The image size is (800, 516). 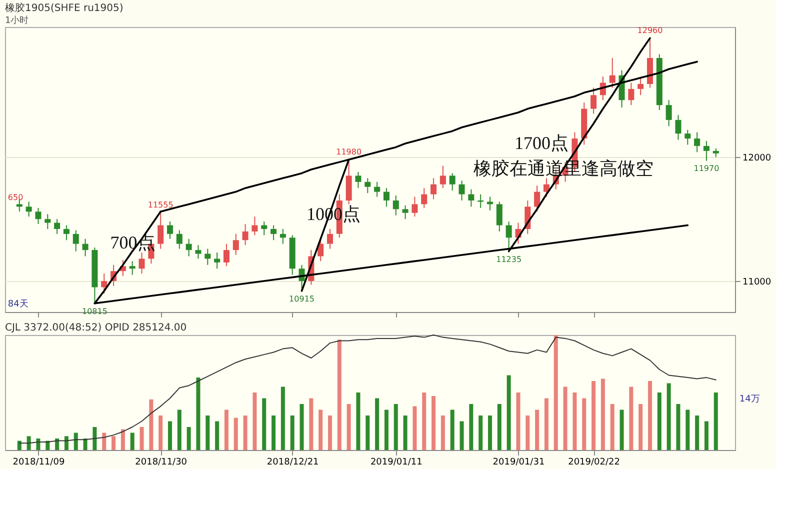 What do you see at coordinates (509, 259) in the screenshot?
I see `annotation: 11235` at bounding box center [509, 259].